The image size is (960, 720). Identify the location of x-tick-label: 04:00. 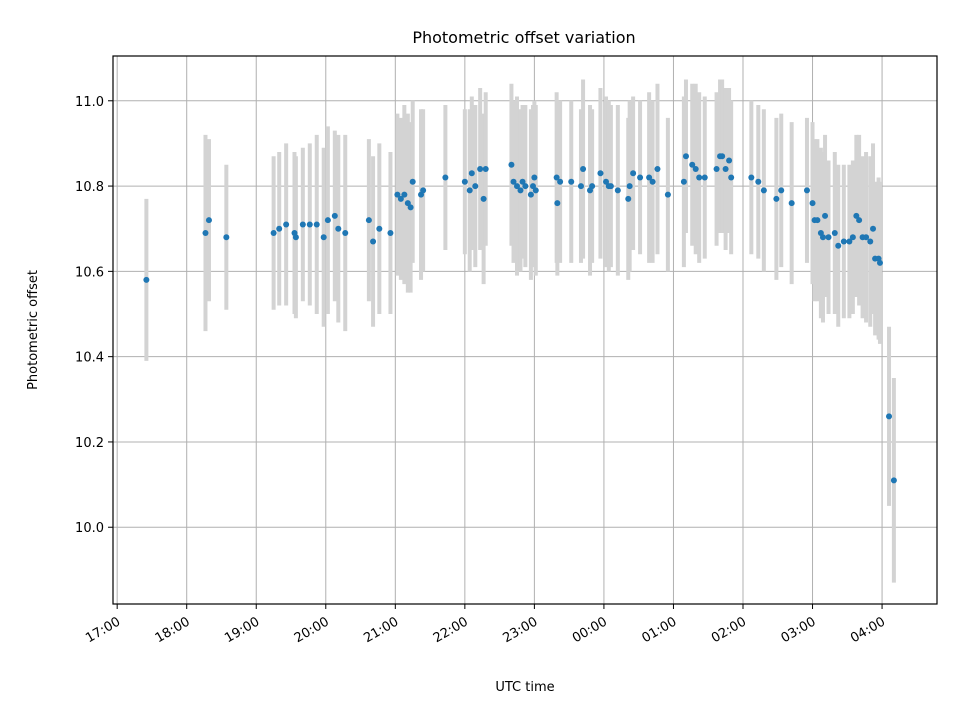
(868, 630).